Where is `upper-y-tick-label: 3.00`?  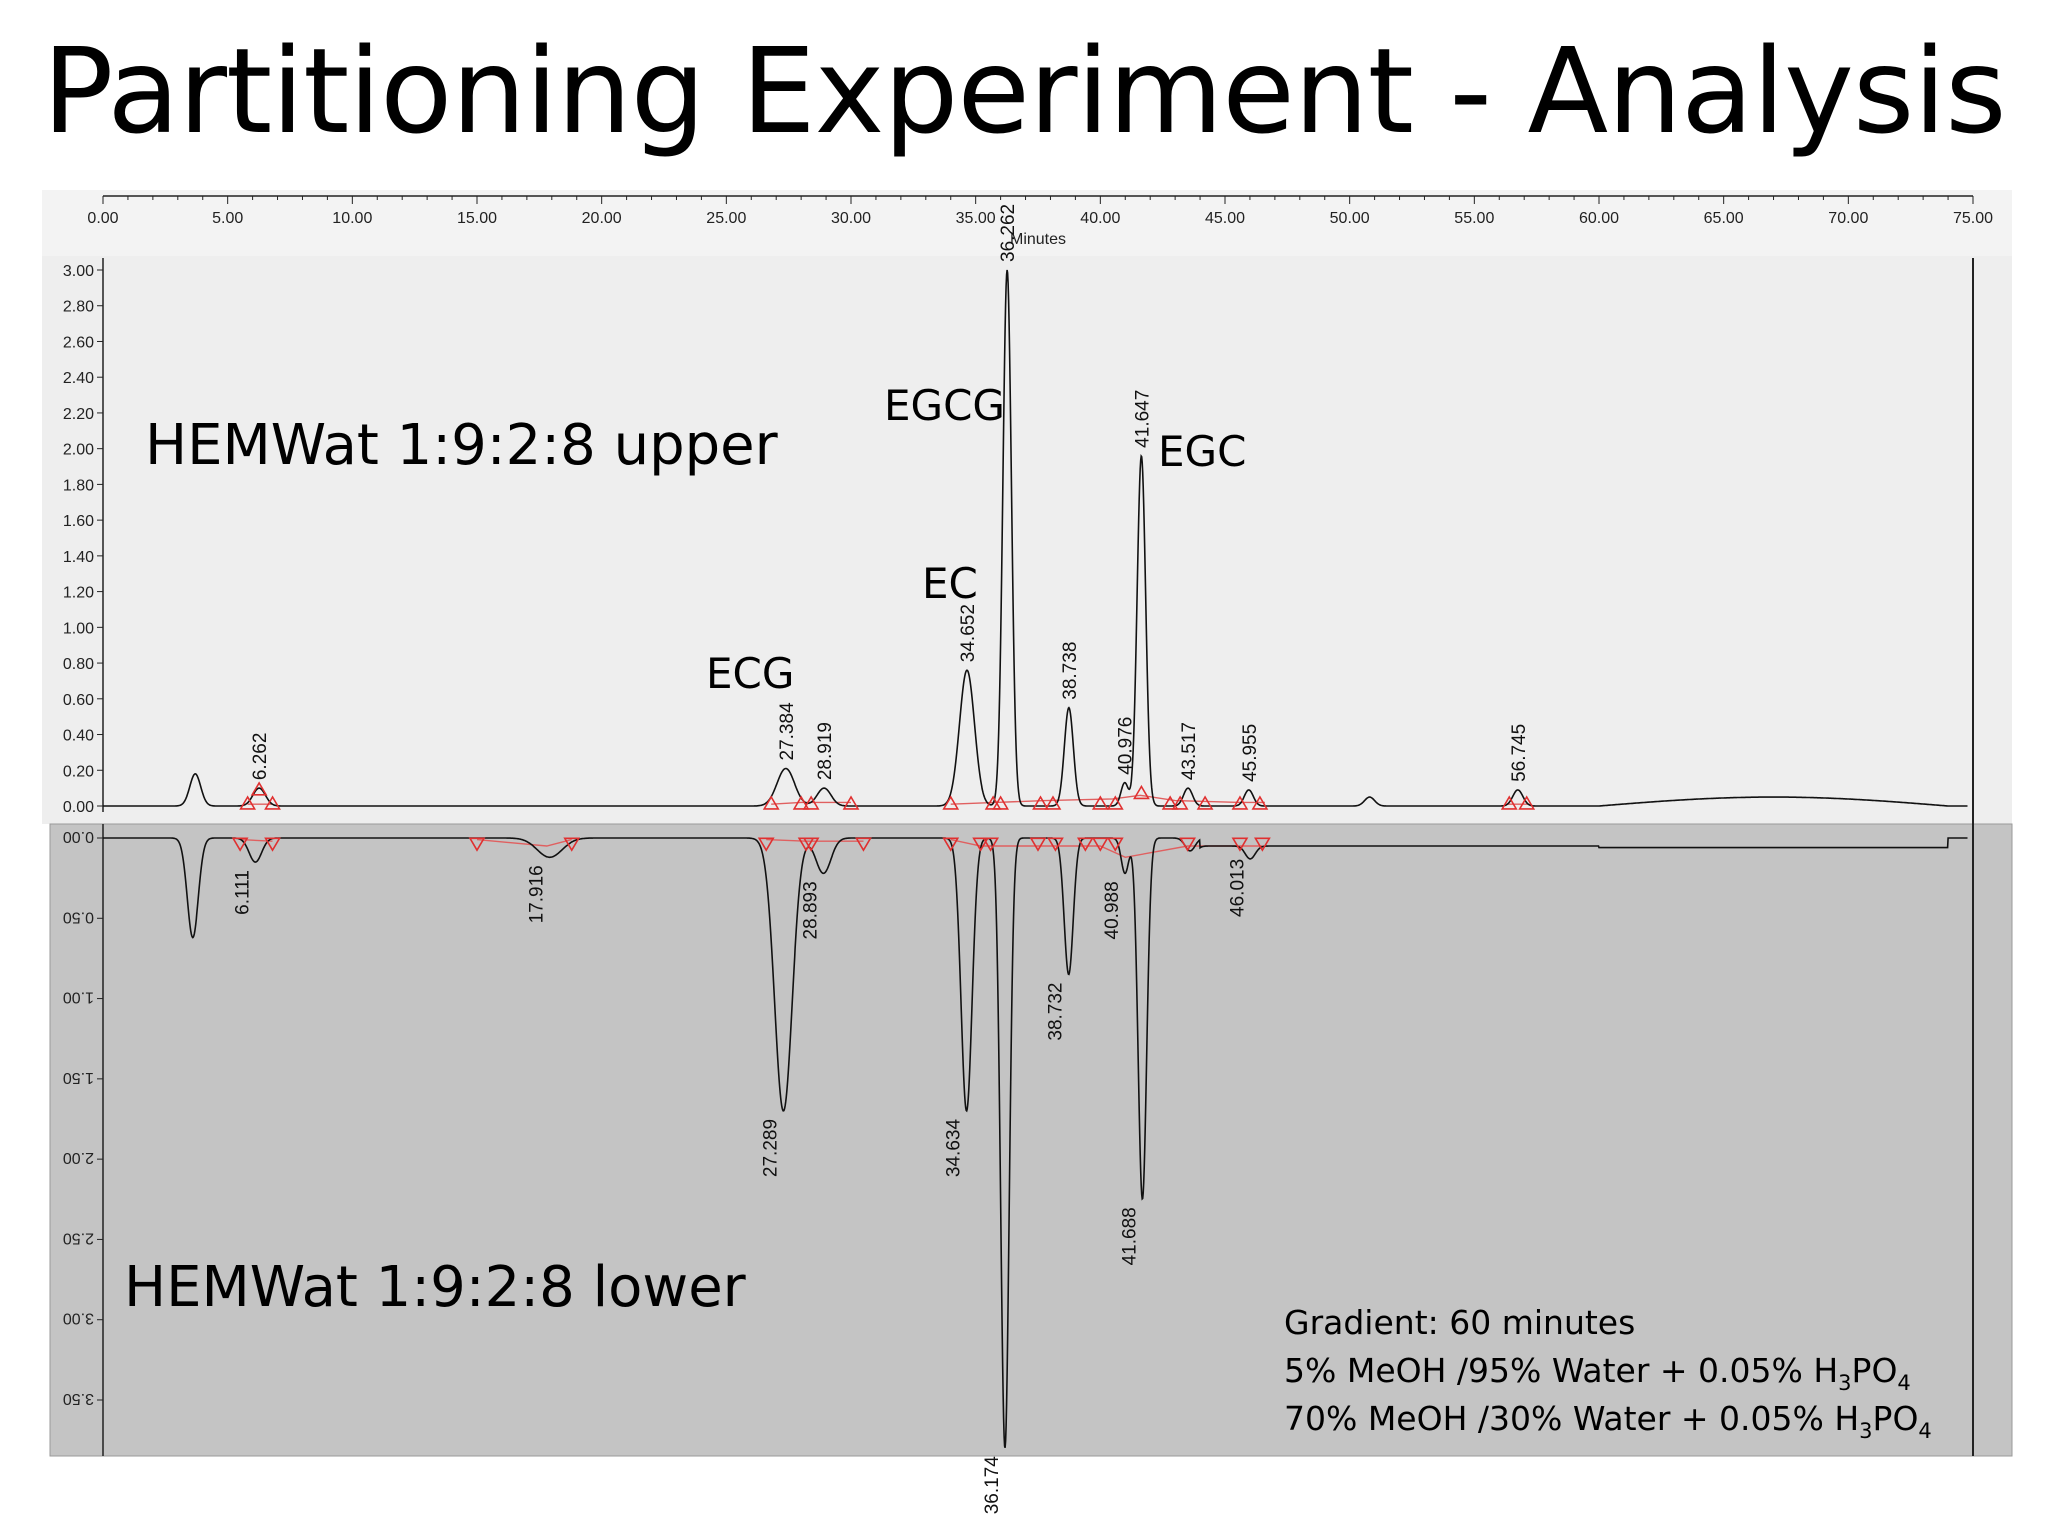
upper-y-tick-label: 3.00 is located at coordinates (78, 271).